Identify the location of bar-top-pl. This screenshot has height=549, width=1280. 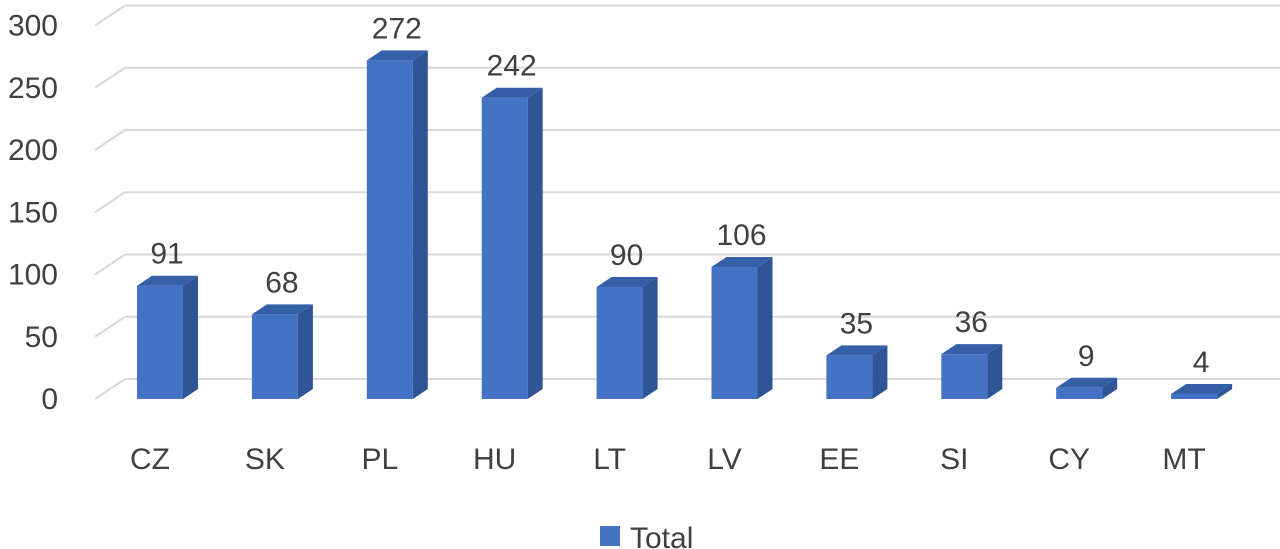
(397, 55).